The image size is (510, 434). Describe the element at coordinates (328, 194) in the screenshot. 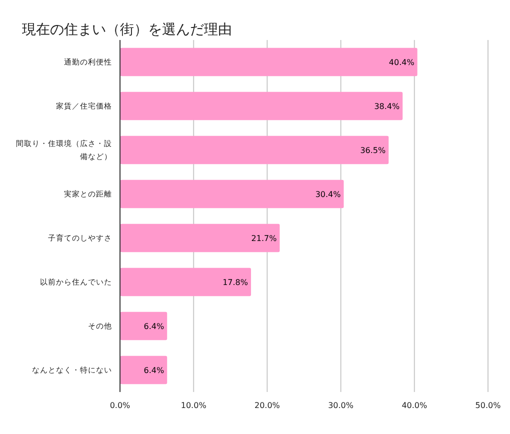

I see `data-label: 30.4%` at that location.